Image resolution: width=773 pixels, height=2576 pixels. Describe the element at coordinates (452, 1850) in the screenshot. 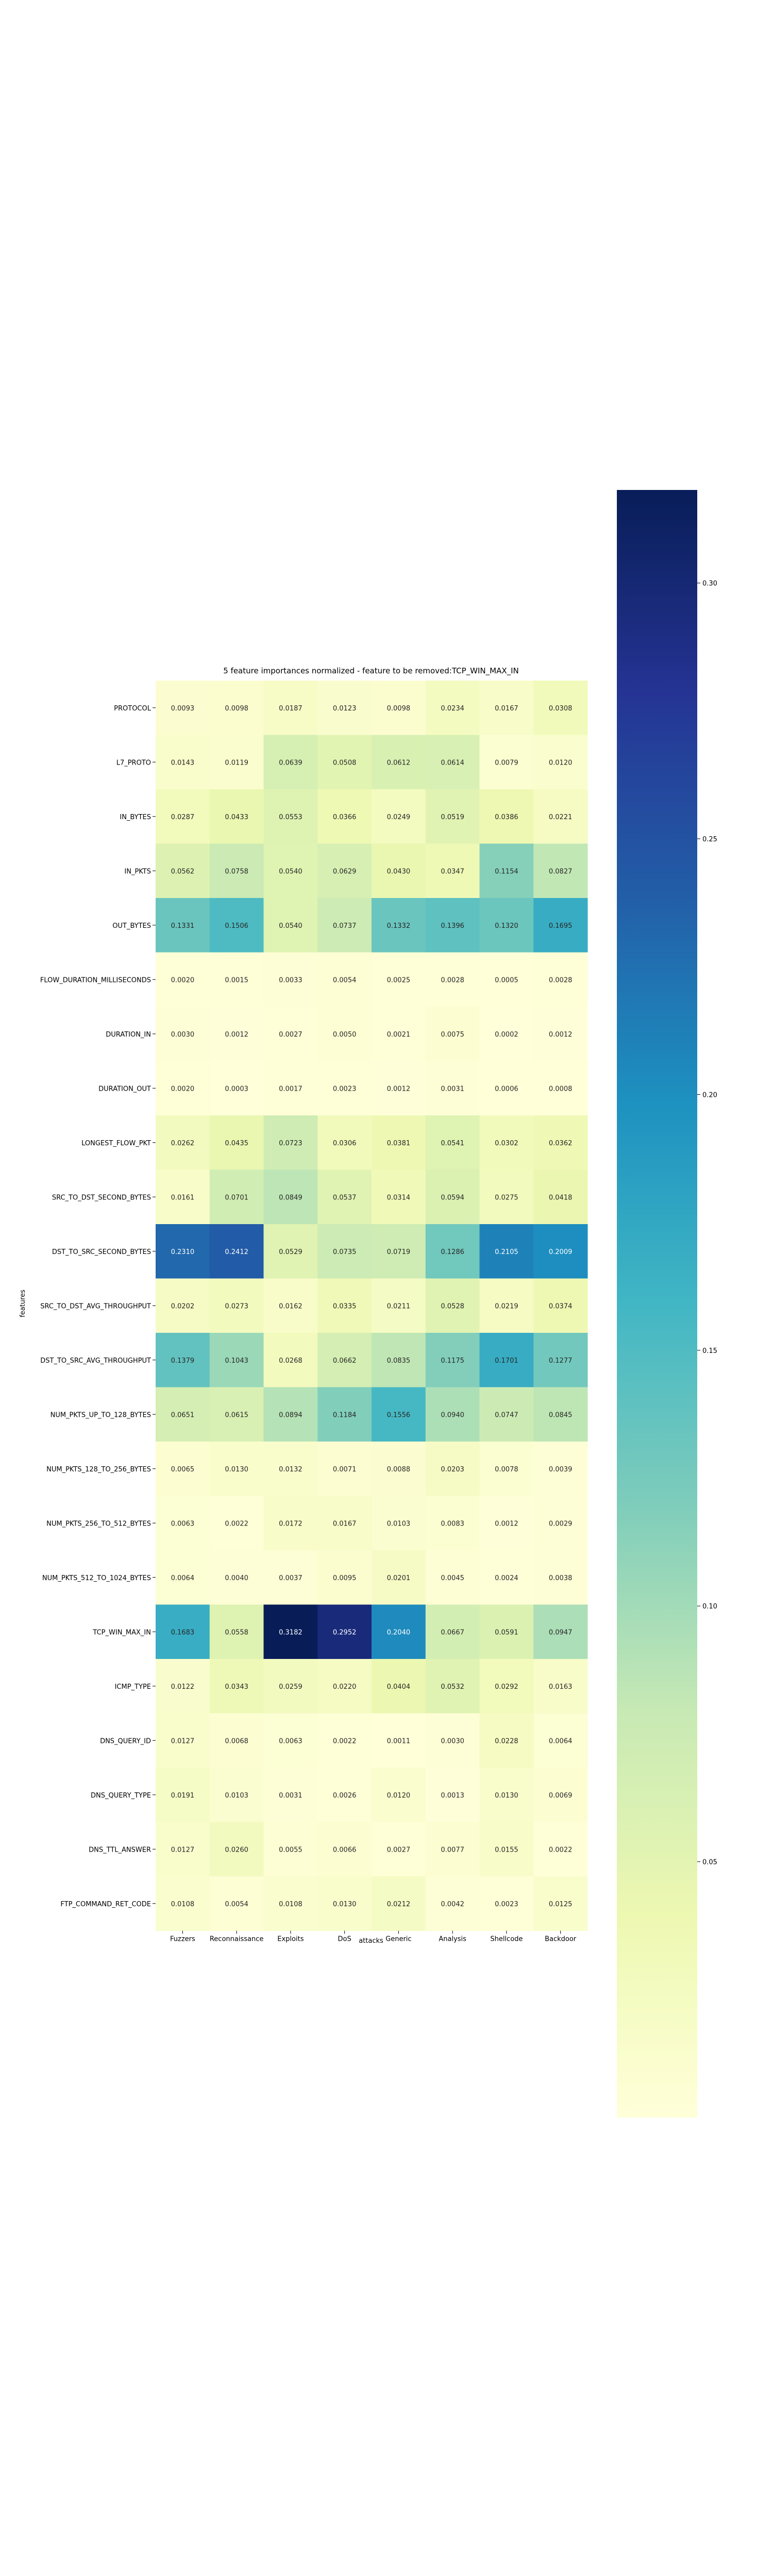

I see `cell-value-label: 0.0077` at that location.